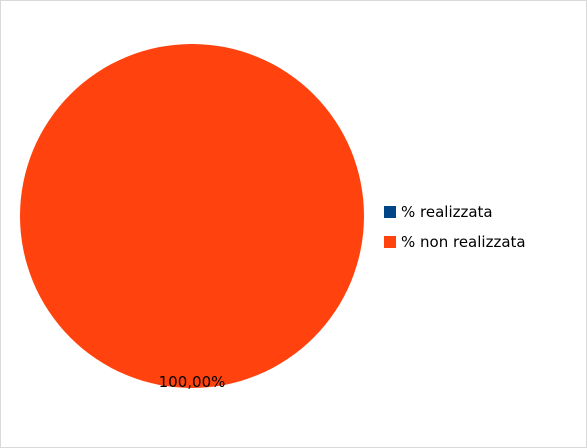 This screenshot has width=587, height=448. Describe the element at coordinates (390, 242) in the screenshot. I see `legend-swatch-non-realizzata` at that location.